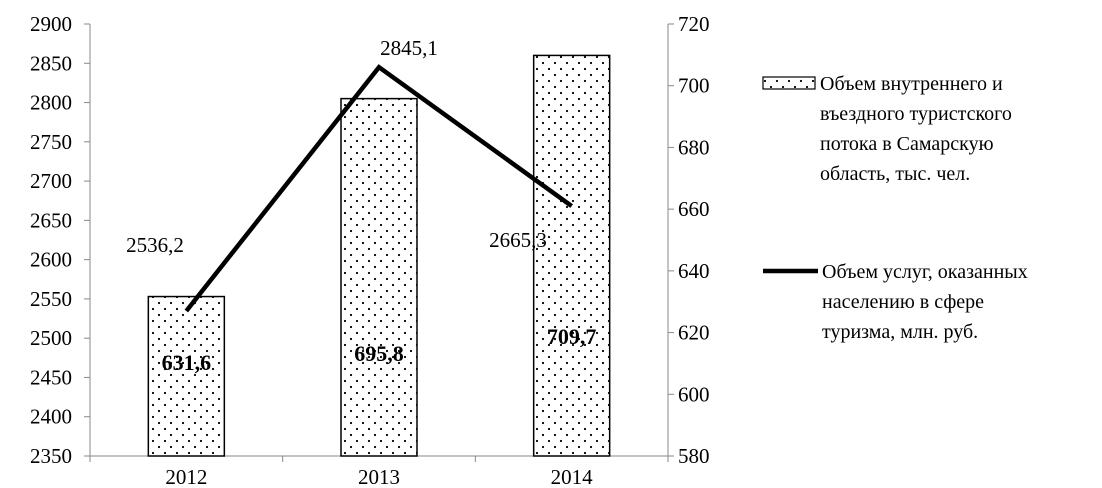  What do you see at coordinates (51, 260) in the screenshot?
I see `y-left-tick-label: 2600` at bounding box center [51, 260].